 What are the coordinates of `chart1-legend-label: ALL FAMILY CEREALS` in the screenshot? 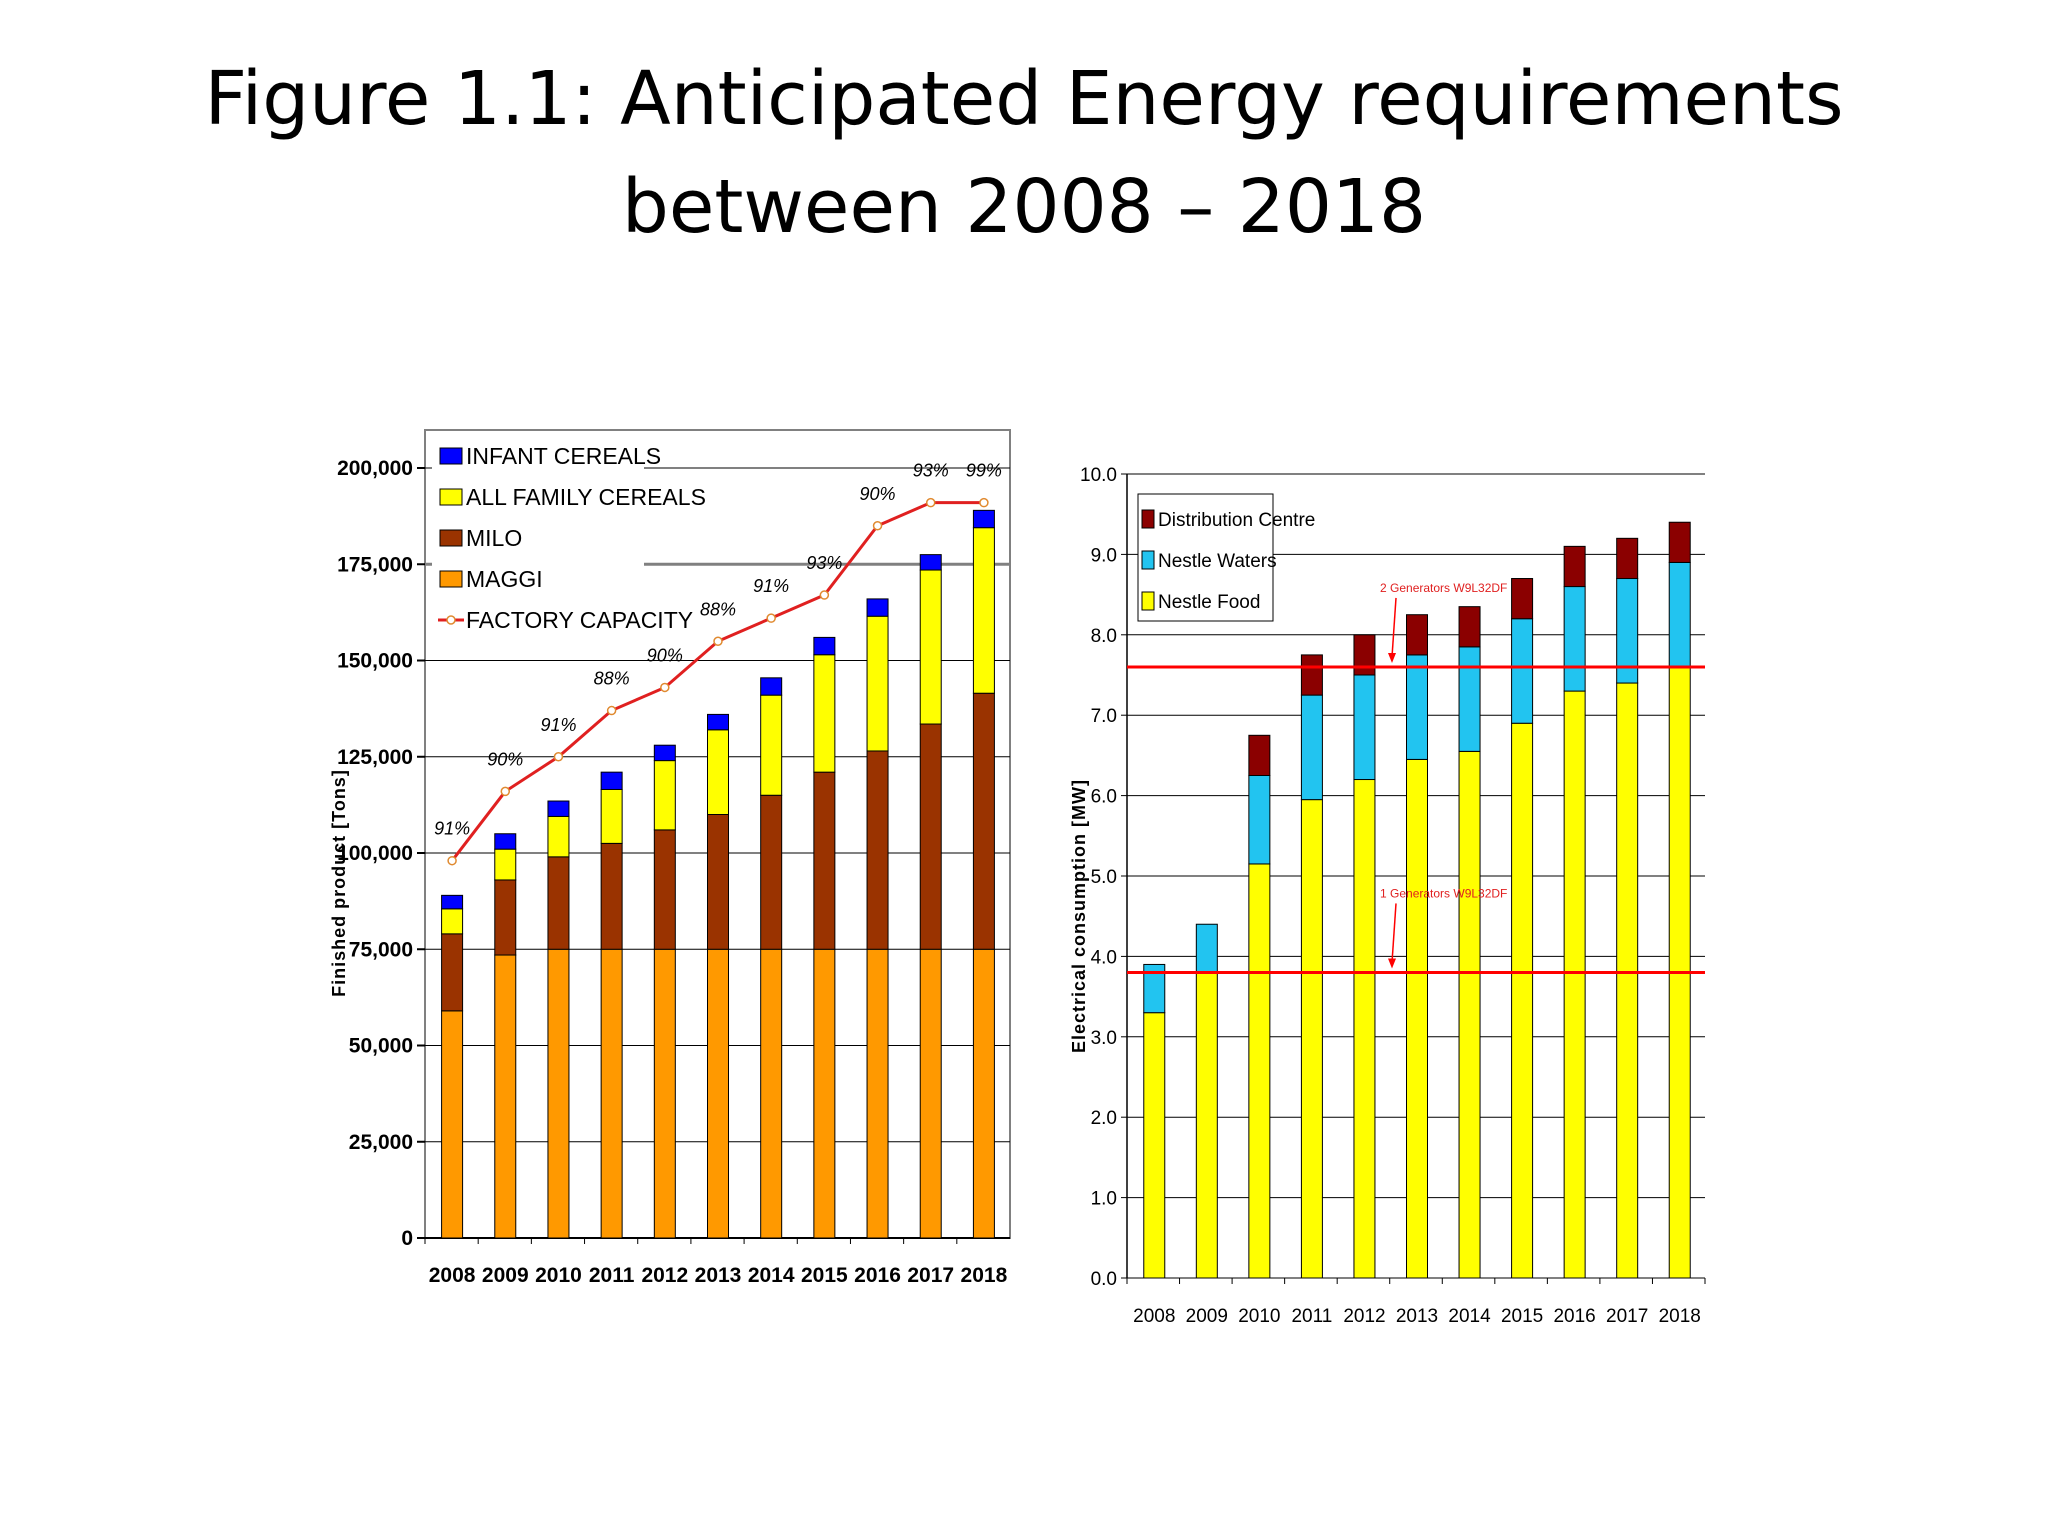 It's located at (586, 497).